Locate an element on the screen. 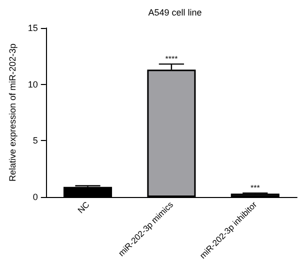  annotation: **** is located at coordinates (171, 59).